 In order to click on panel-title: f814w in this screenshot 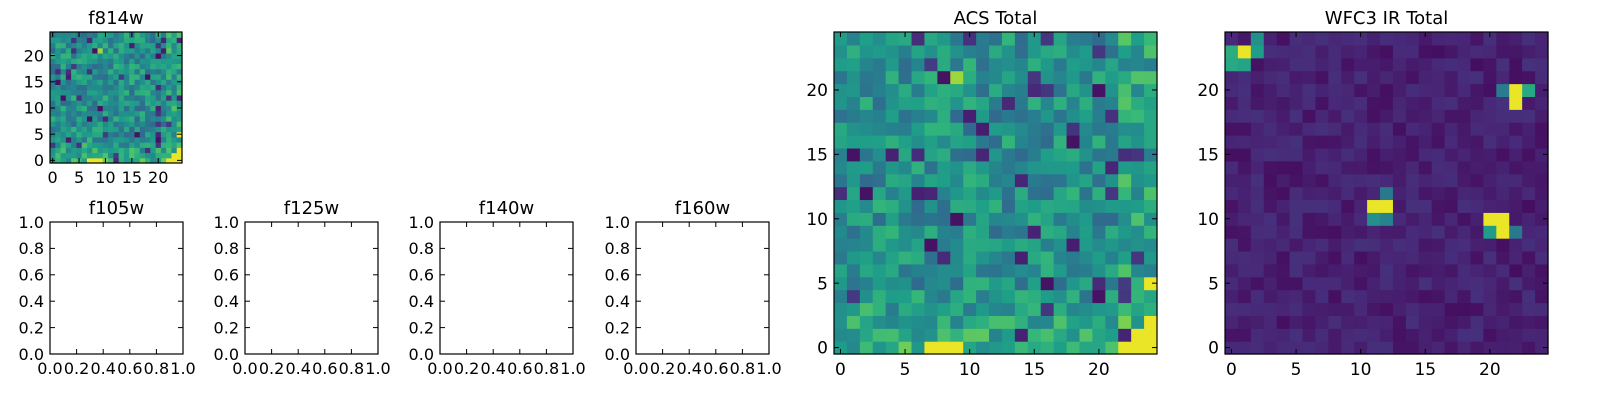, I will do `click(115, 18)`.